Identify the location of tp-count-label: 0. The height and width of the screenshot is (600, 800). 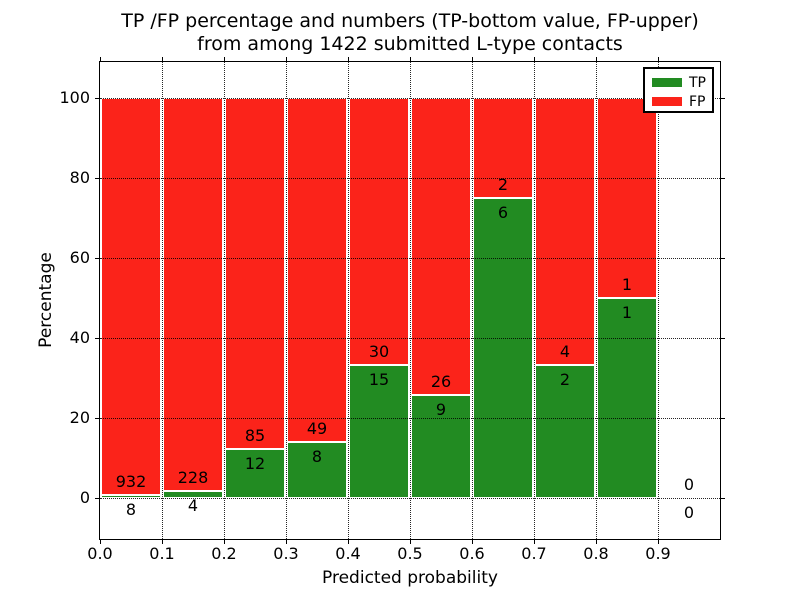
(689, 512).